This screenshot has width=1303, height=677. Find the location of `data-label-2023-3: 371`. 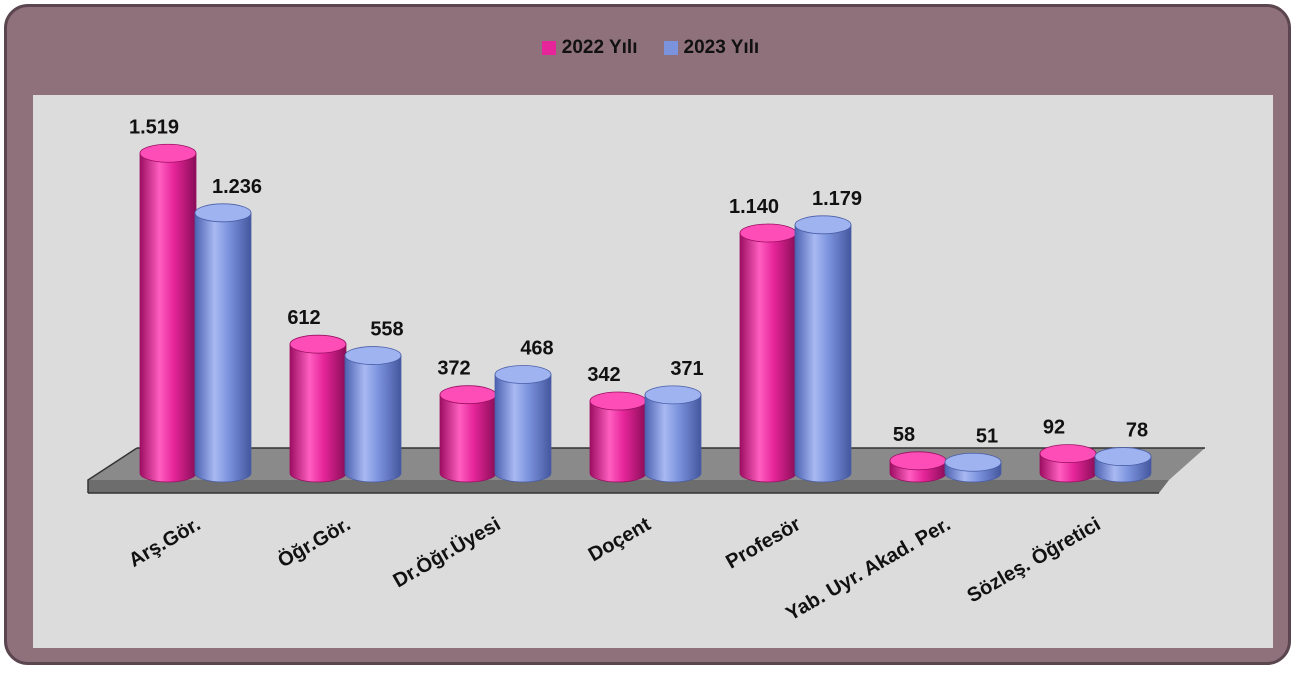

data-label-2023-3: 371 is located at coordinates (686, 369).